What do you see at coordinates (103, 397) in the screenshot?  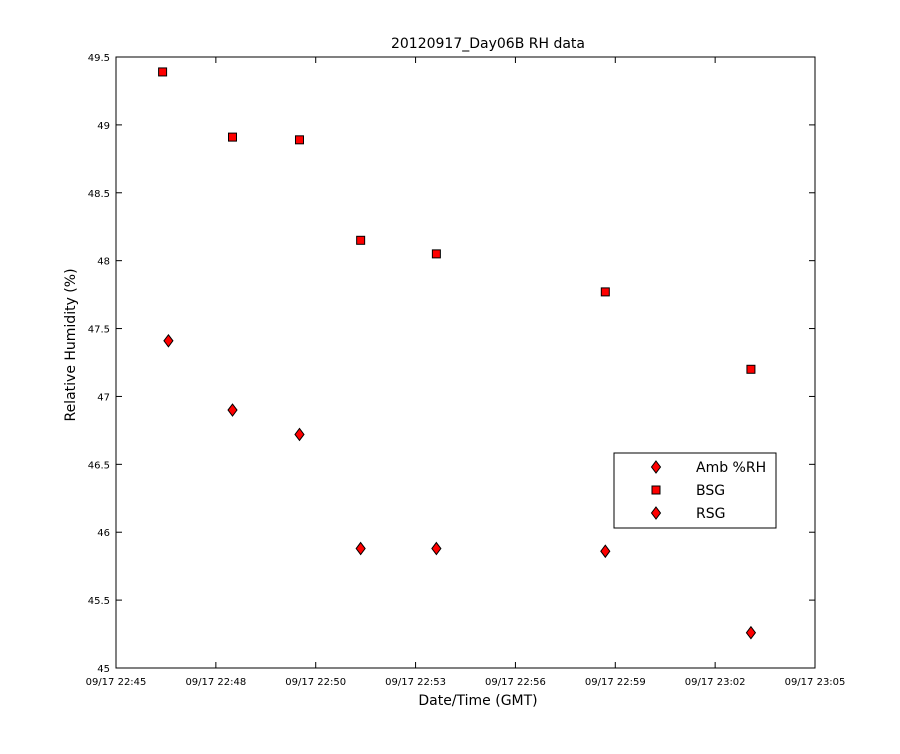 I see `y-tick-label: 47` at bounding box center [103, 397].